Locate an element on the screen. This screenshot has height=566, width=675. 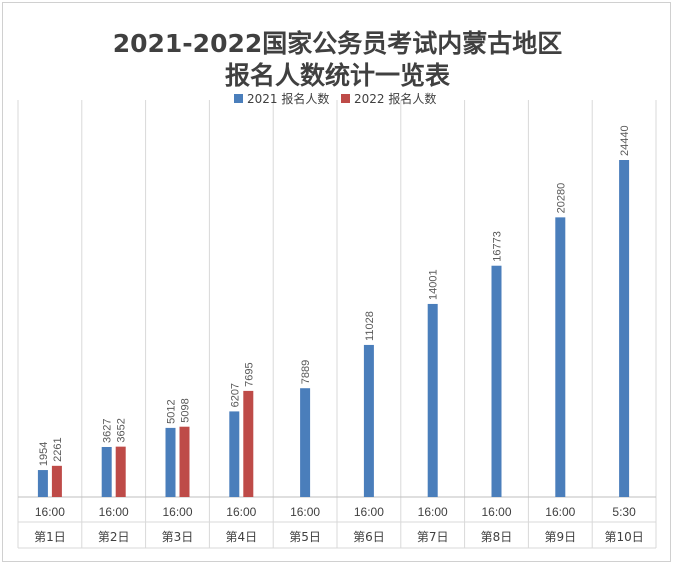
data-label: 14001 is located at coordinates (434, 284).